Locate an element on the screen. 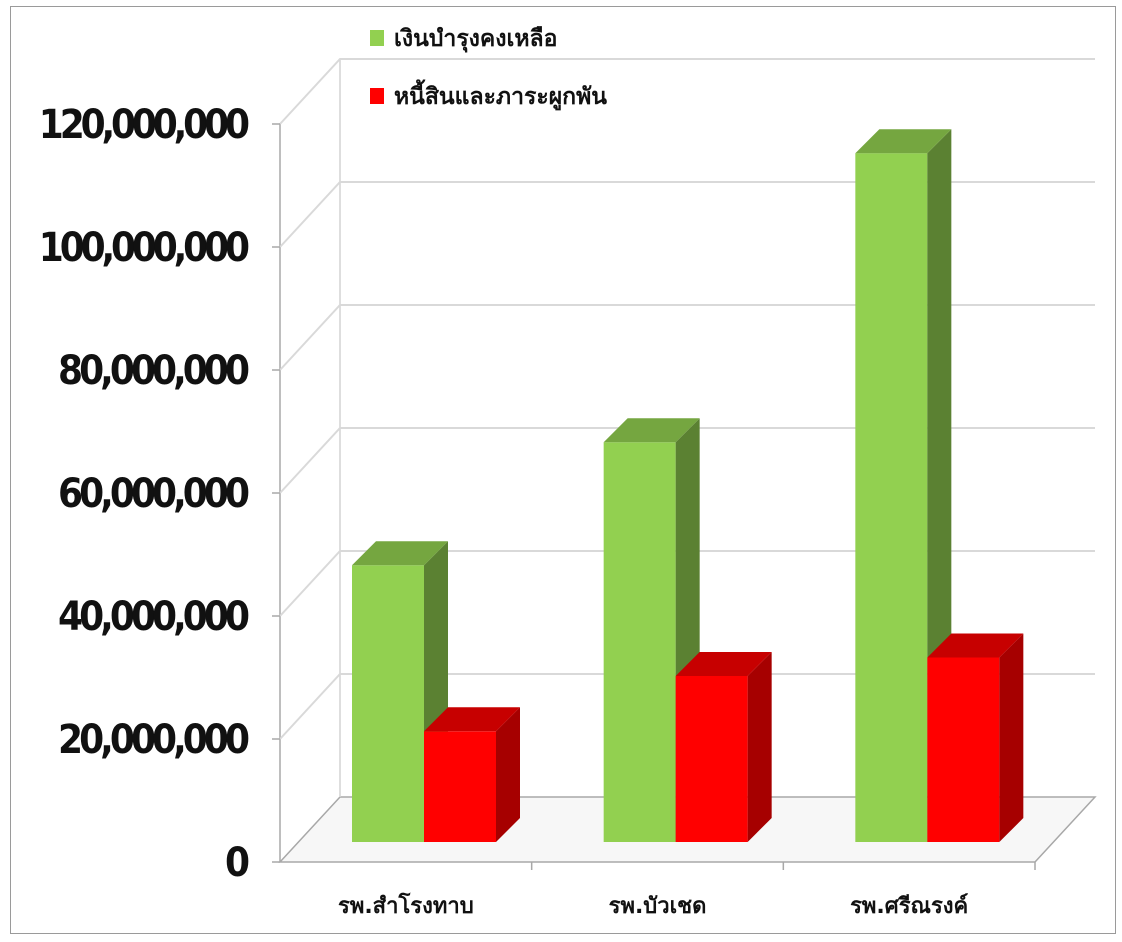 Image resolution: width=1122 pixels, height=942 pixels. y-tick-label: 60,000,000 is located at coordinates (154, 494).